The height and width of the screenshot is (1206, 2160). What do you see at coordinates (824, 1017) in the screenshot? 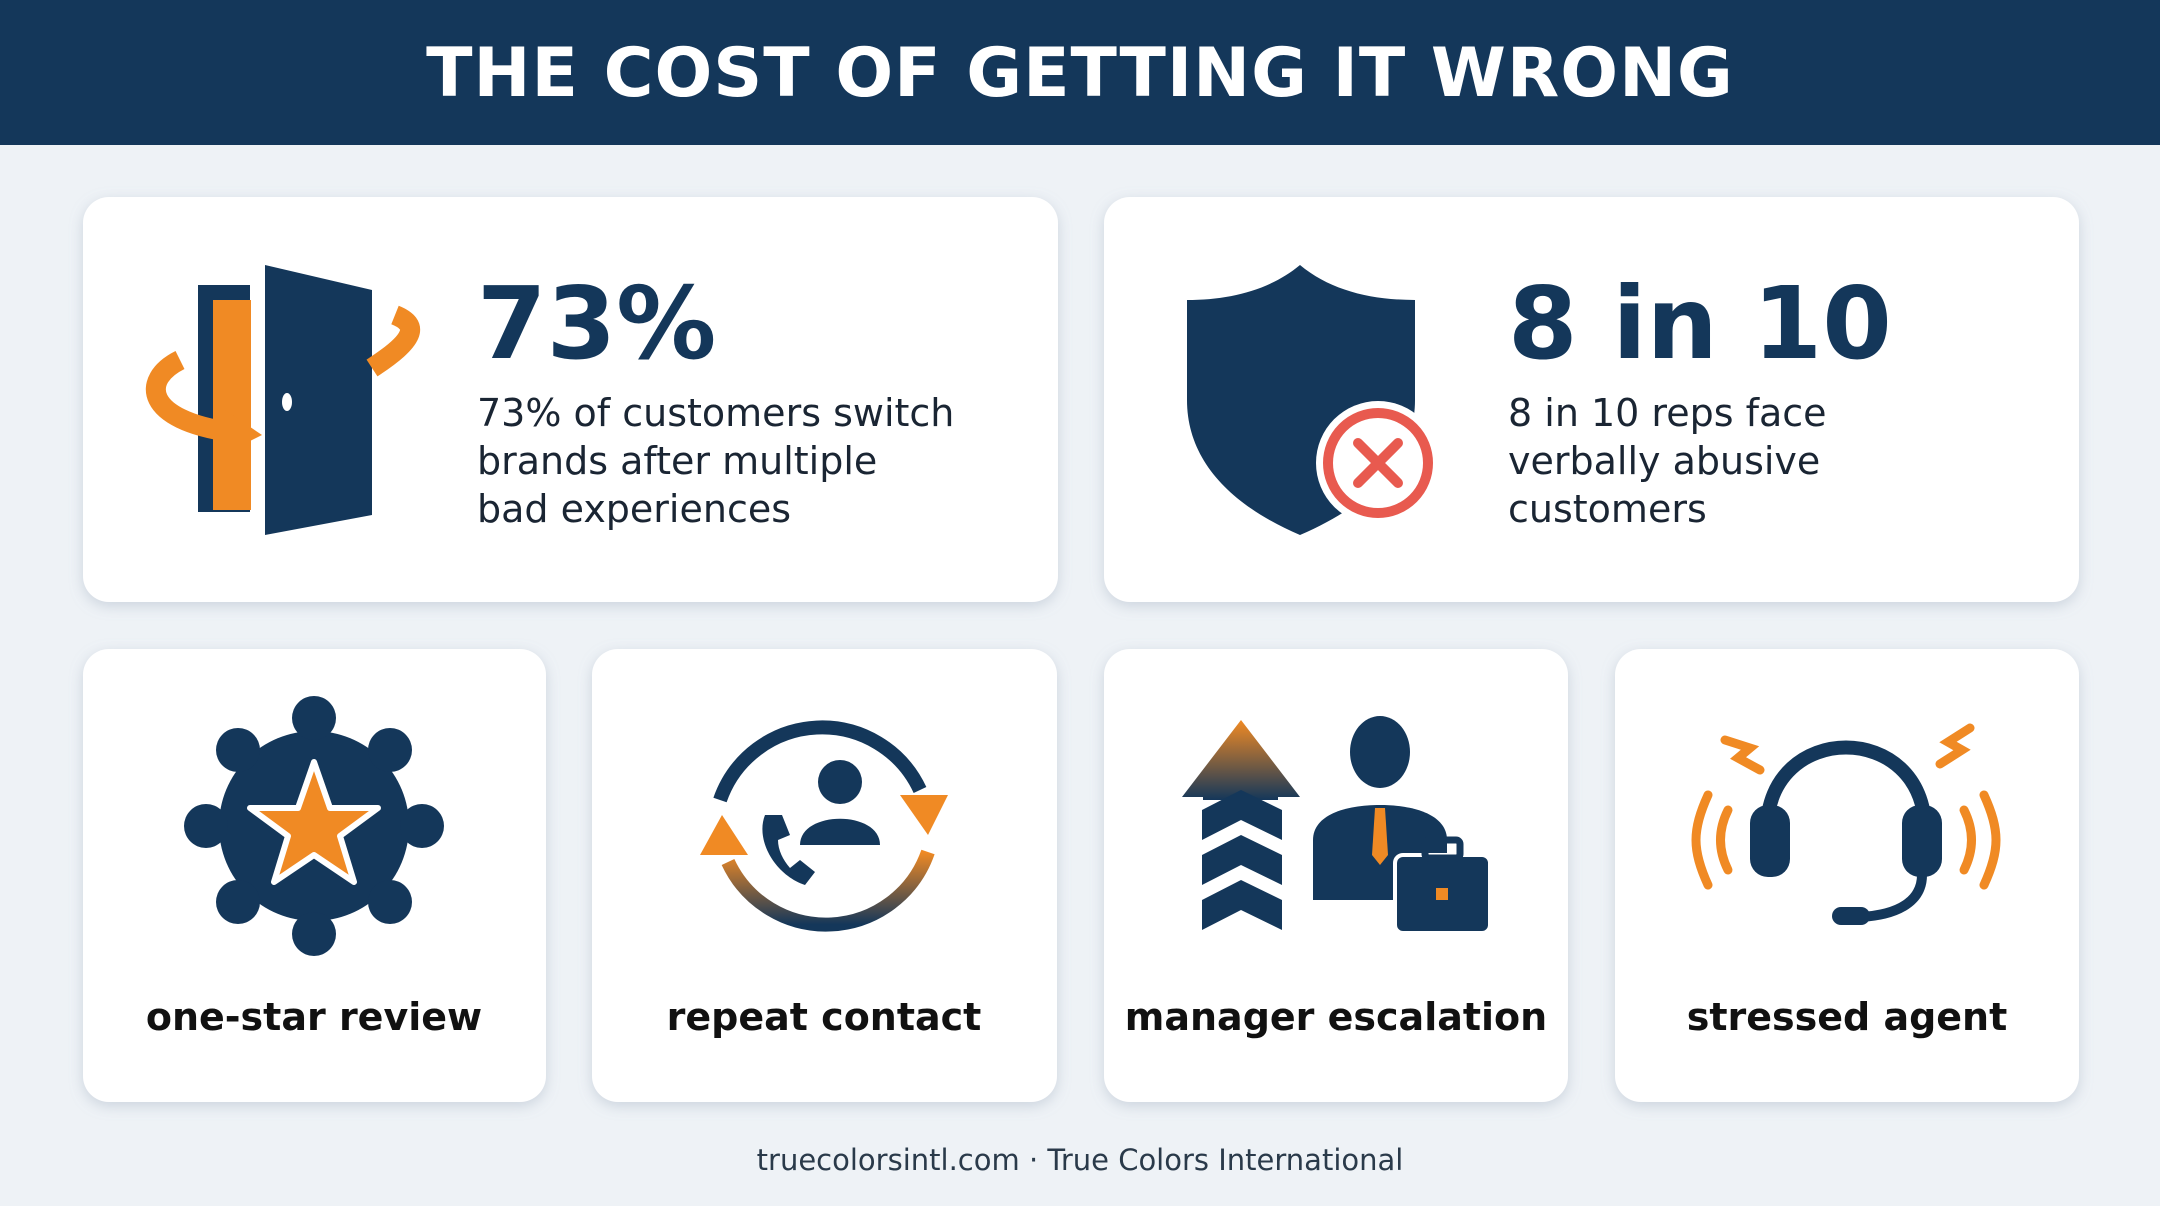
I see `item-label: repeat contact` at bounding box center [824, 1017].